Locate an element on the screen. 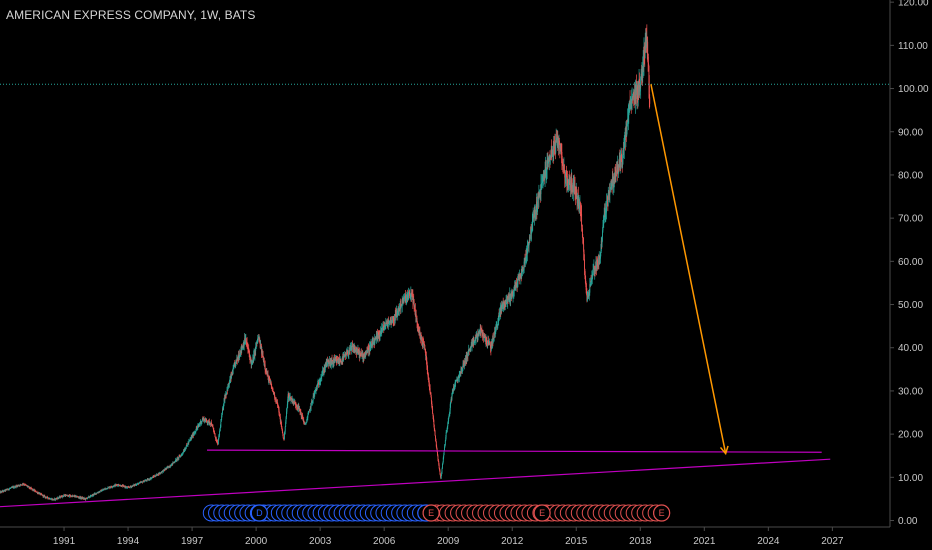 This screenshot has height=550, width=932. y-tick-label: 110.00 is located at coordinates (913, 46).